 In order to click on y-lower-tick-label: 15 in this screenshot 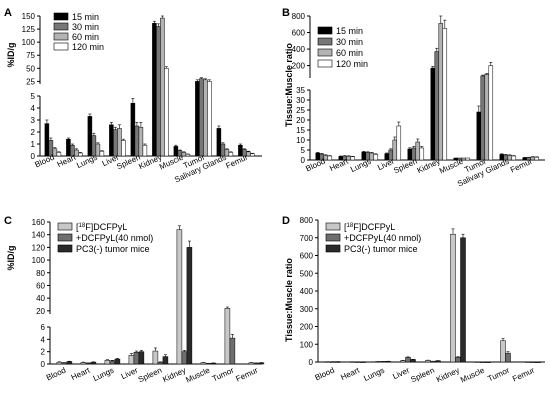, I will do `click(300, 130)`.